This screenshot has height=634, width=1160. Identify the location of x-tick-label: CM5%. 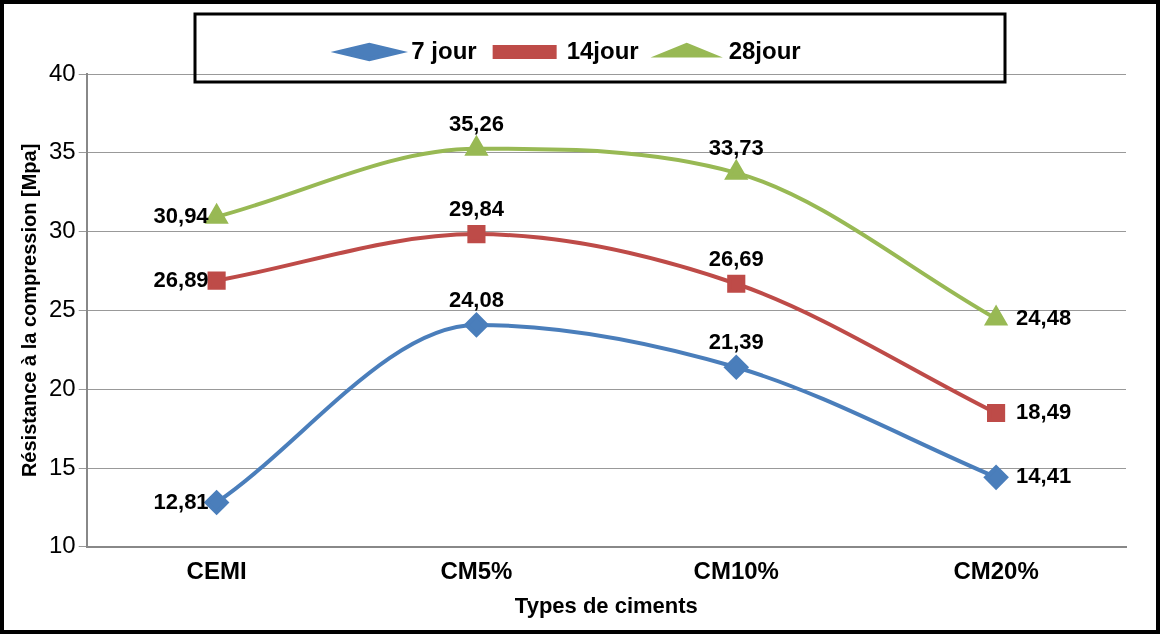
(476, 570).